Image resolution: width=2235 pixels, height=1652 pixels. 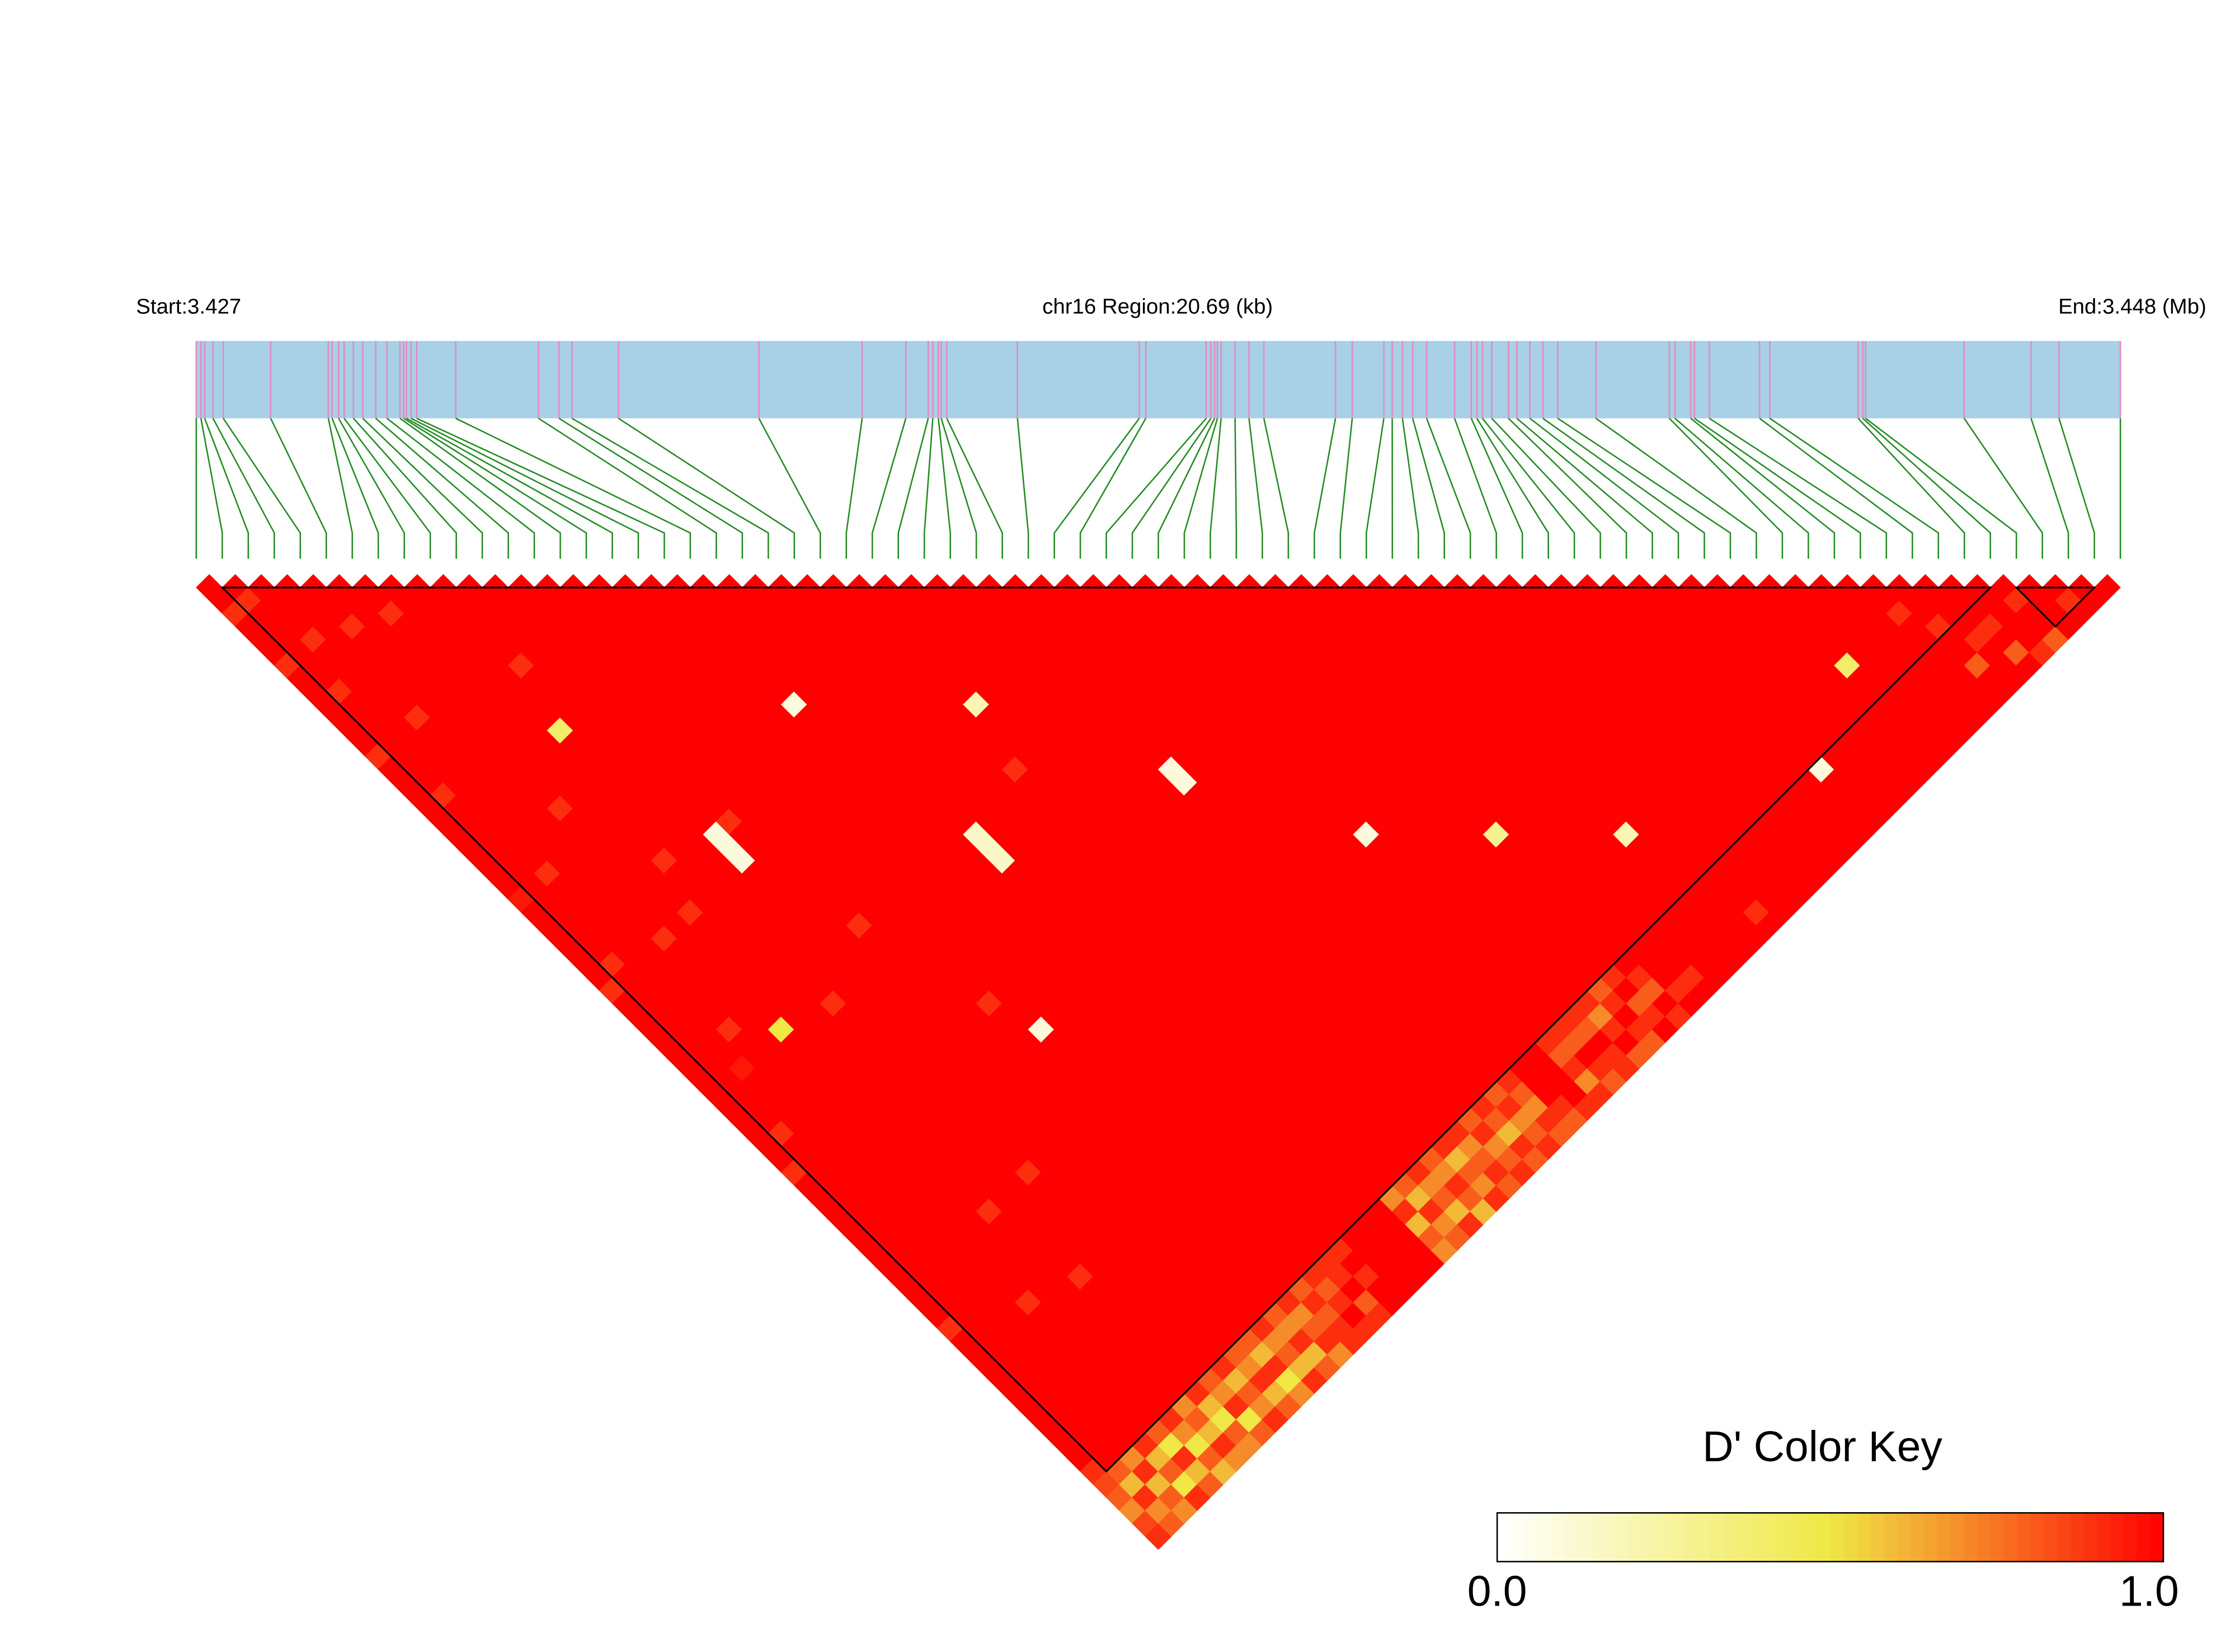 What do you see at coordinates (2107, 588) in the screenshot?
I see `ld-cell` at bounding box center [2107, 588].